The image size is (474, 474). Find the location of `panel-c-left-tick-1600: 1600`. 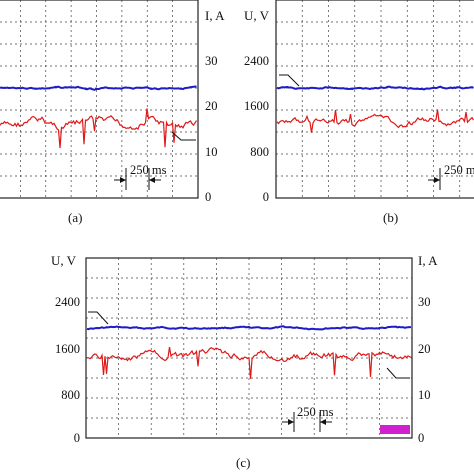

panel-c-left-tick-1600: 1600 is located at coordinates (67, 349).